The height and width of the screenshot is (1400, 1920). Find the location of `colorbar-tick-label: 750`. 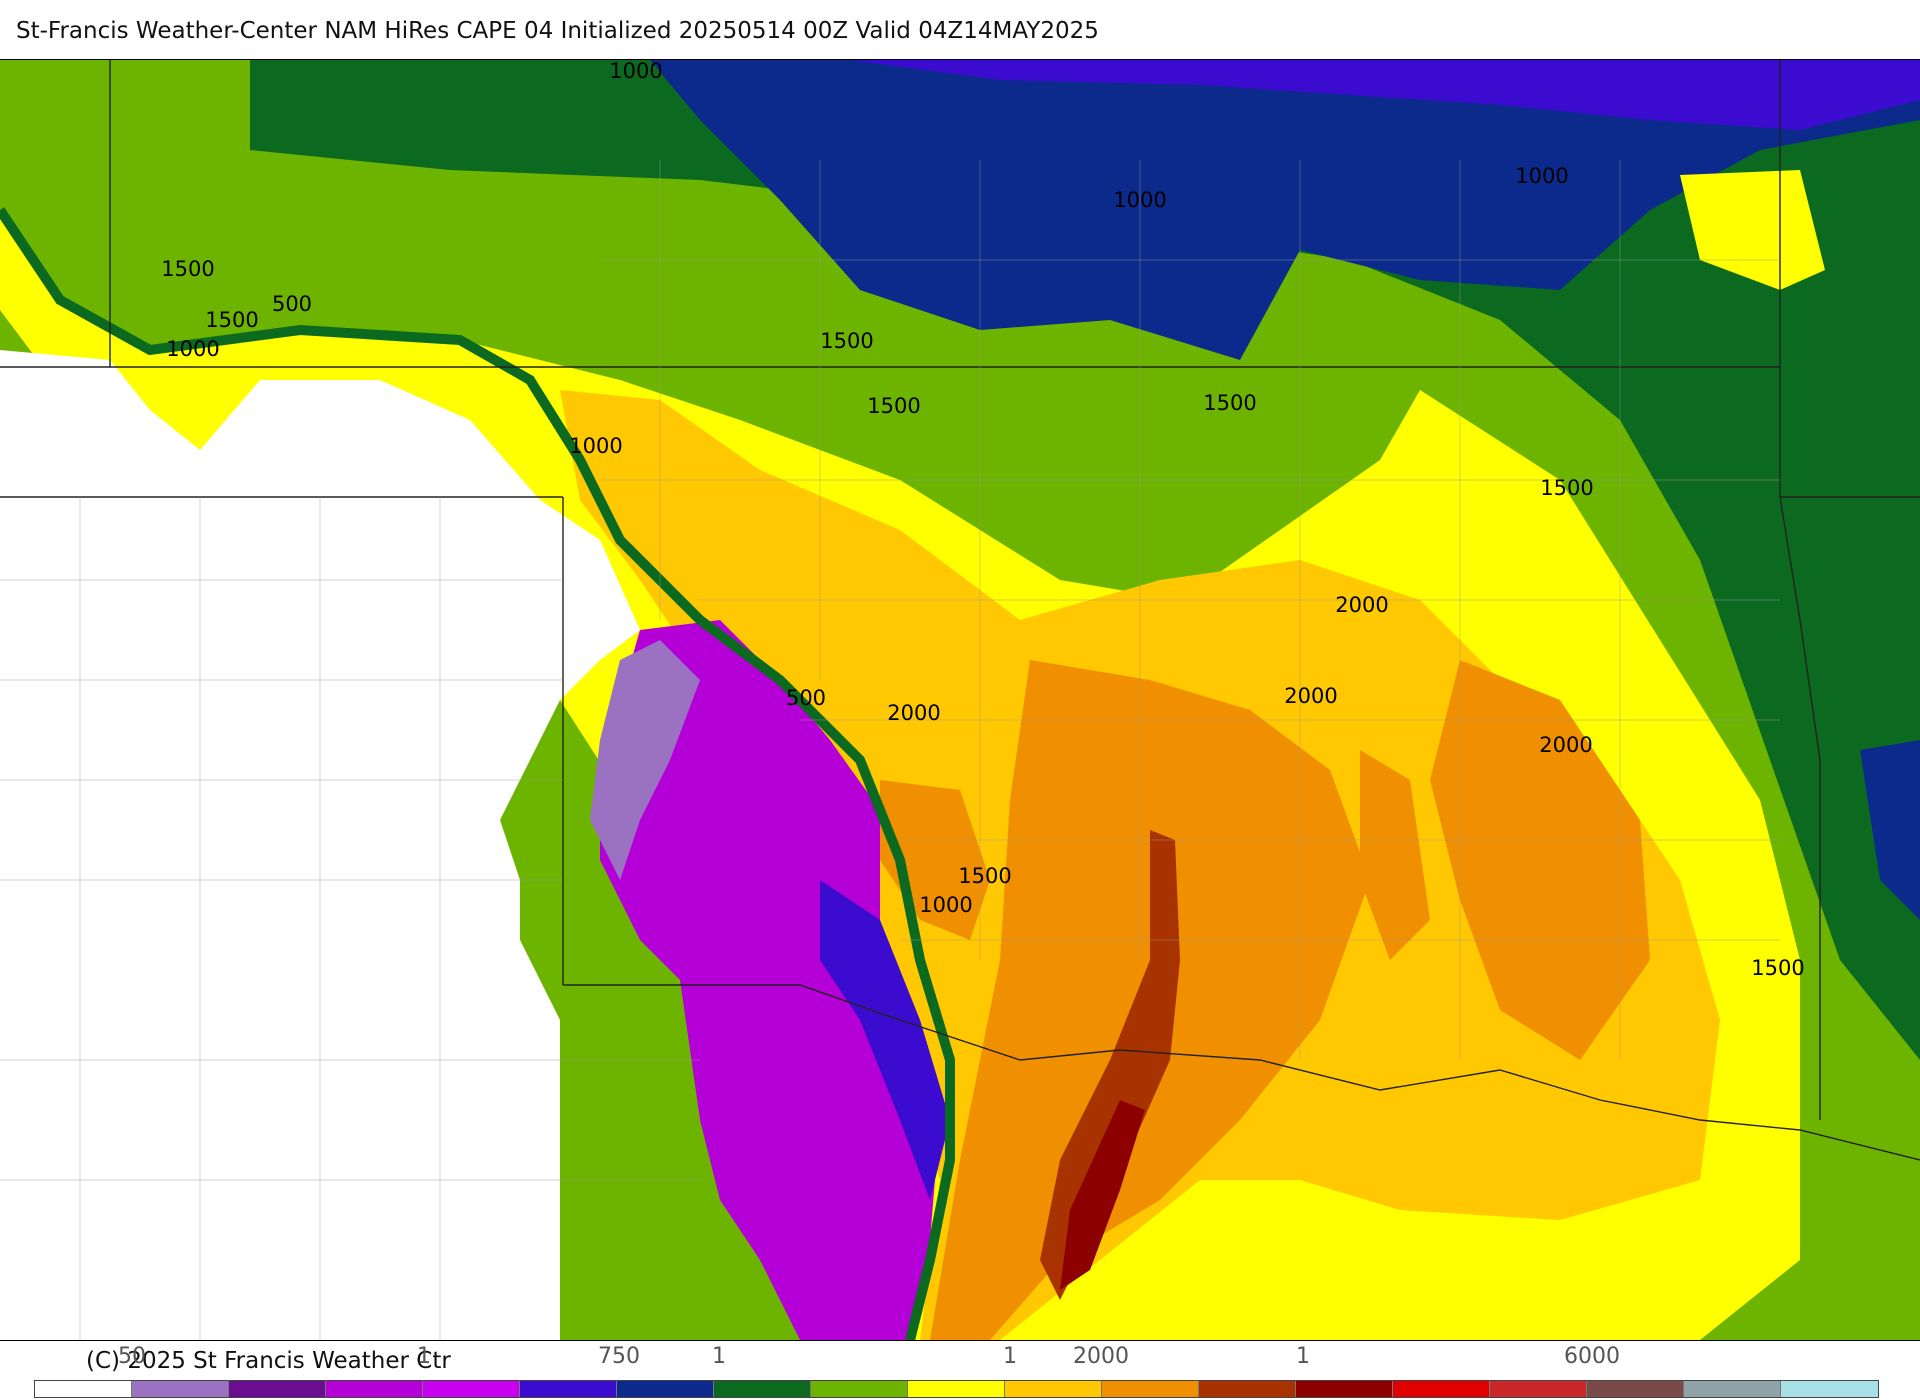

colorbar-tick-label: 750 is located at coordinates (619, 1356).